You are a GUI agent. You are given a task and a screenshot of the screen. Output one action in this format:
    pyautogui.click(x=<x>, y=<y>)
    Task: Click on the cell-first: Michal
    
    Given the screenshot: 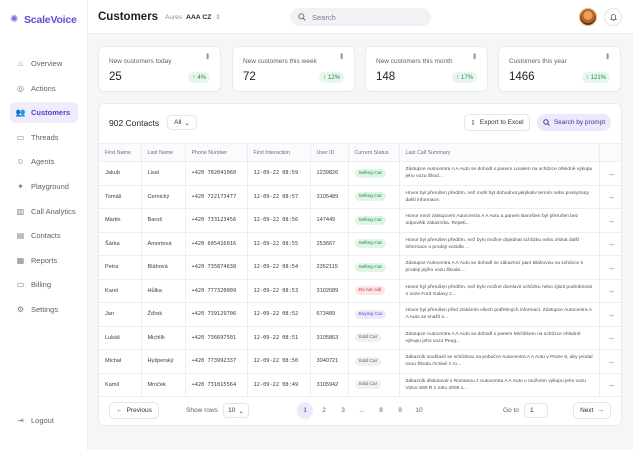 What is the action you would take?
    pyautogui.click(x=120, y=361)
    